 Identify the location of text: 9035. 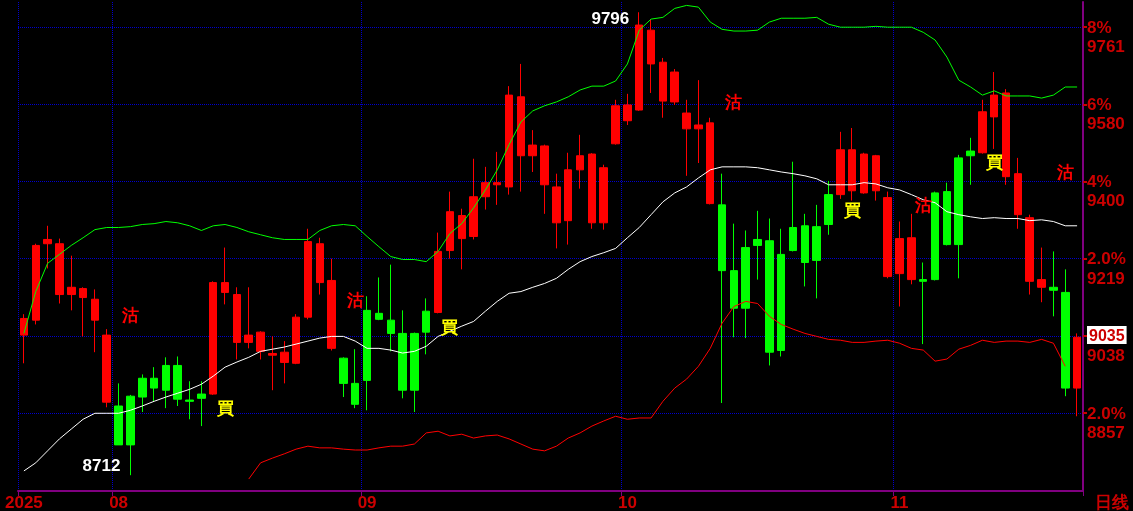
(1107, 335).